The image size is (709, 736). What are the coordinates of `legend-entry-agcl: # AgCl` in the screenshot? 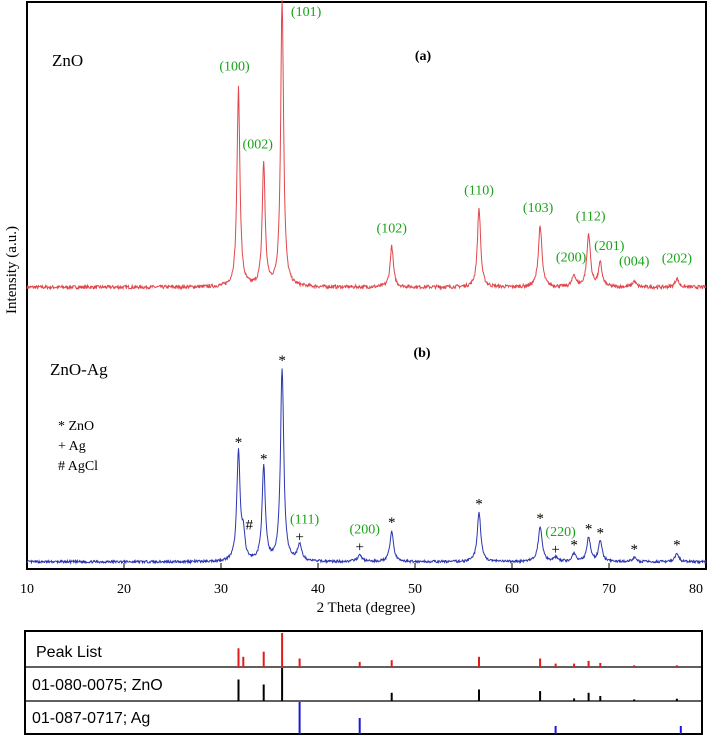 It's located at (78, 466).